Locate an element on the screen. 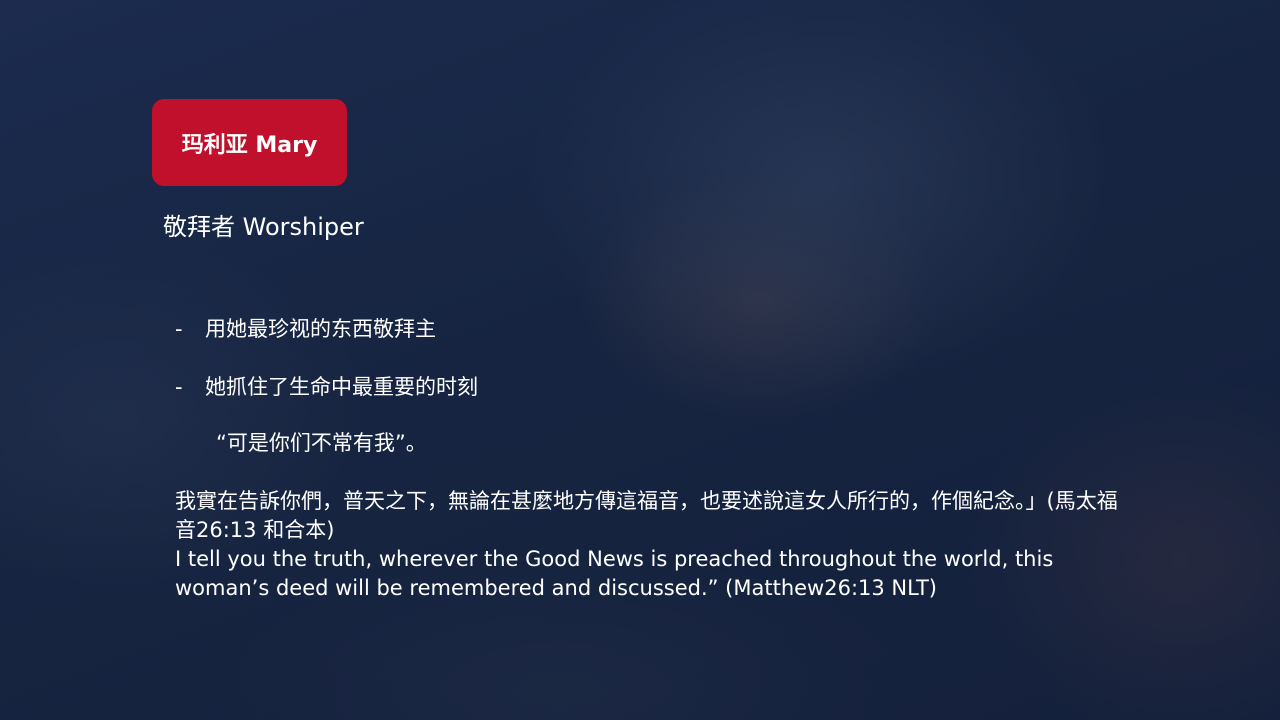 Image resolution: width=1280 pixels, height=720 pixels. bullet-text: 用她最珍视的东西敬拜主 is located at coordinates (320, 329).